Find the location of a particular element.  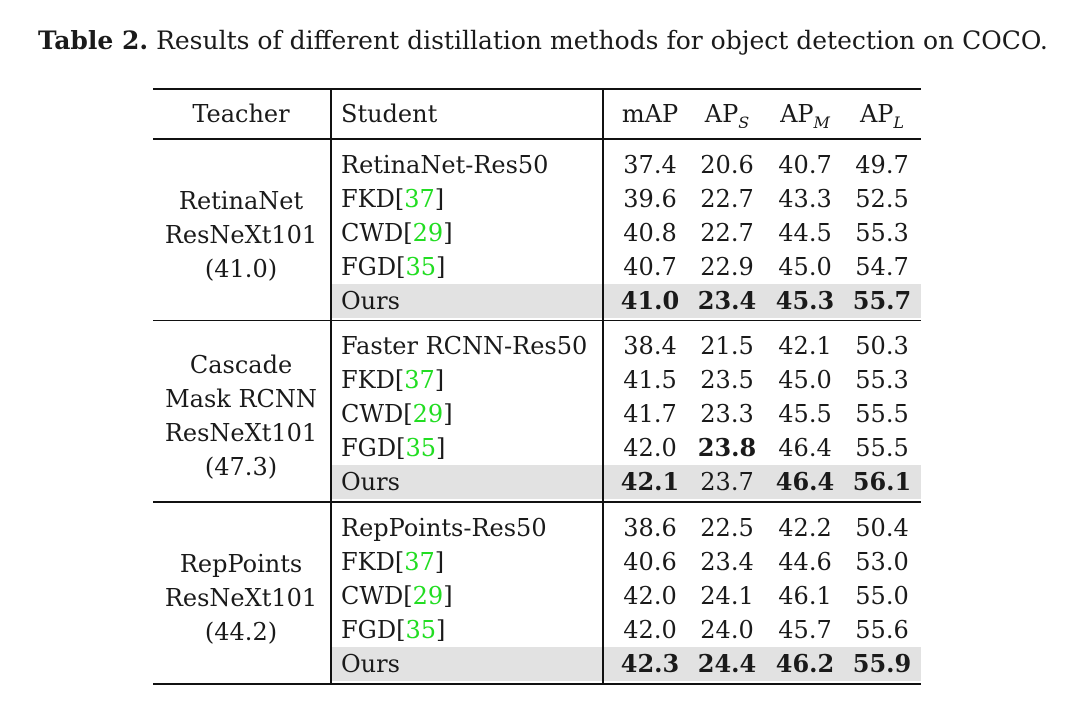

apm-cell: 46.2 is located at coordinates (805, 663).